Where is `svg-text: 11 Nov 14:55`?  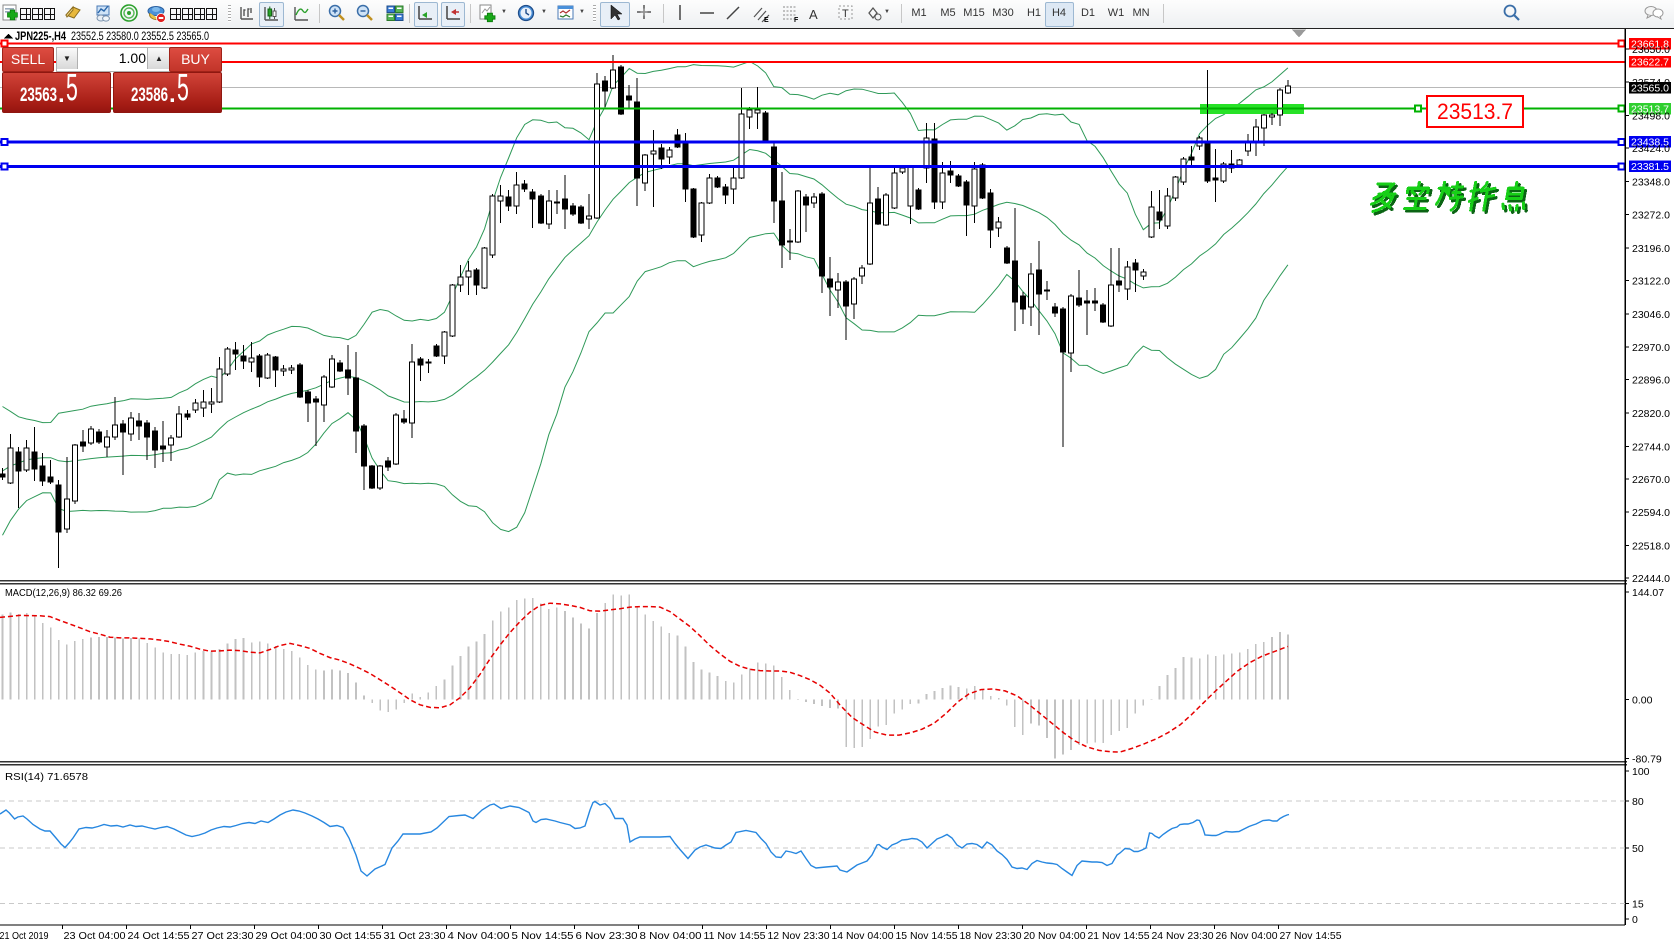 svg-text: 11 Nov 14:55 is located at coordinates (735, 936).